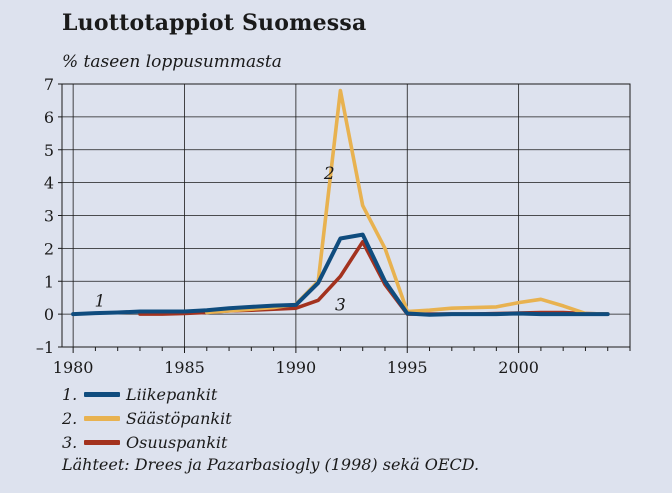 The image size is (672, 493). Describe the element at coordinates (70, 394) in the screenshot. I see `legend-number: 1.` at that location.